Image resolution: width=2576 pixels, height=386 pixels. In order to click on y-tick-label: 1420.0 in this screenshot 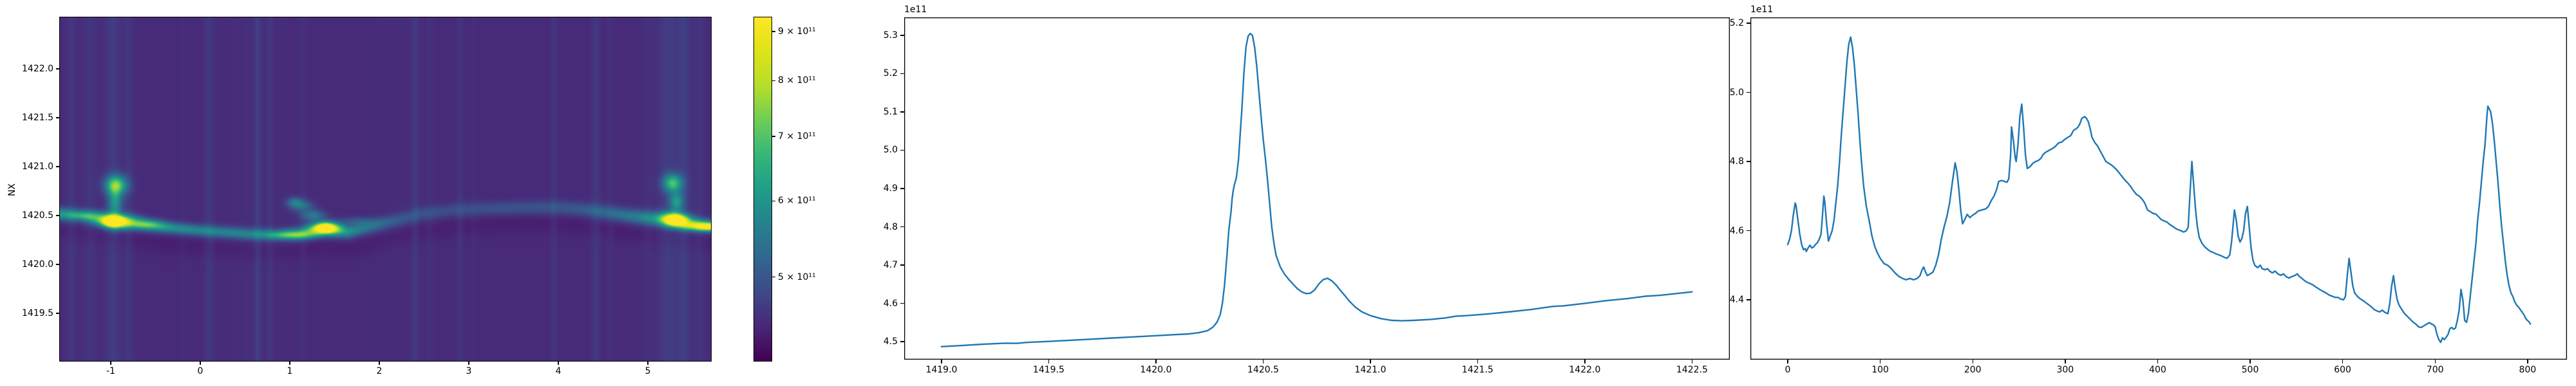, I will do `click(38, 264)`.